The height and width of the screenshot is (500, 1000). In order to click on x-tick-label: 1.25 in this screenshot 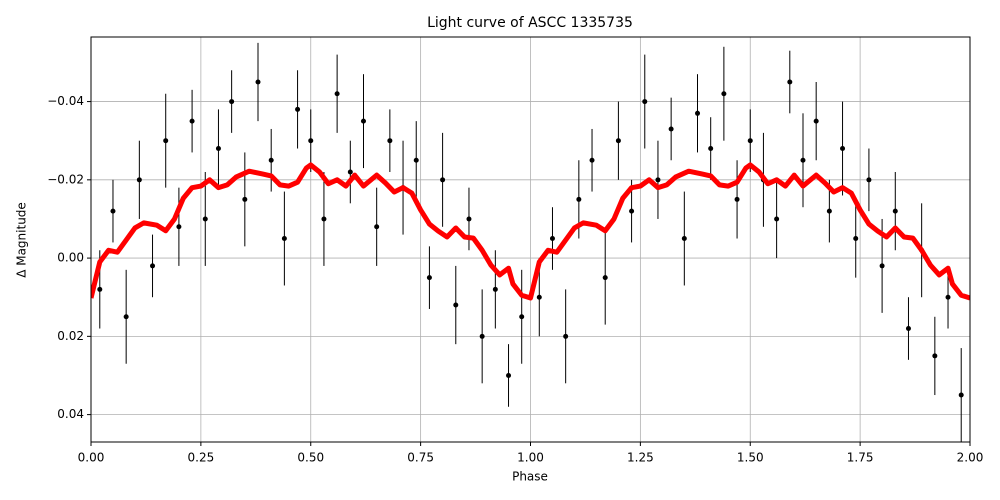, I will do `click(640, 458)`.